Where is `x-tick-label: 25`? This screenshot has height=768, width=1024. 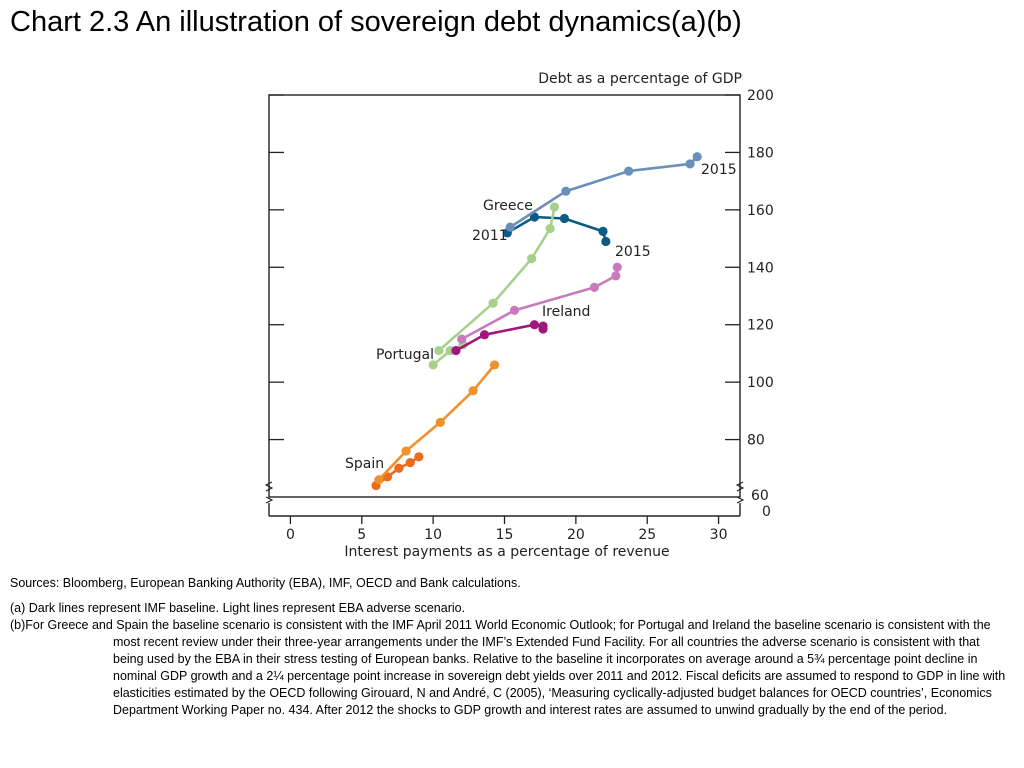
x-tick-label: 25 is located at coordinates (647, 535).